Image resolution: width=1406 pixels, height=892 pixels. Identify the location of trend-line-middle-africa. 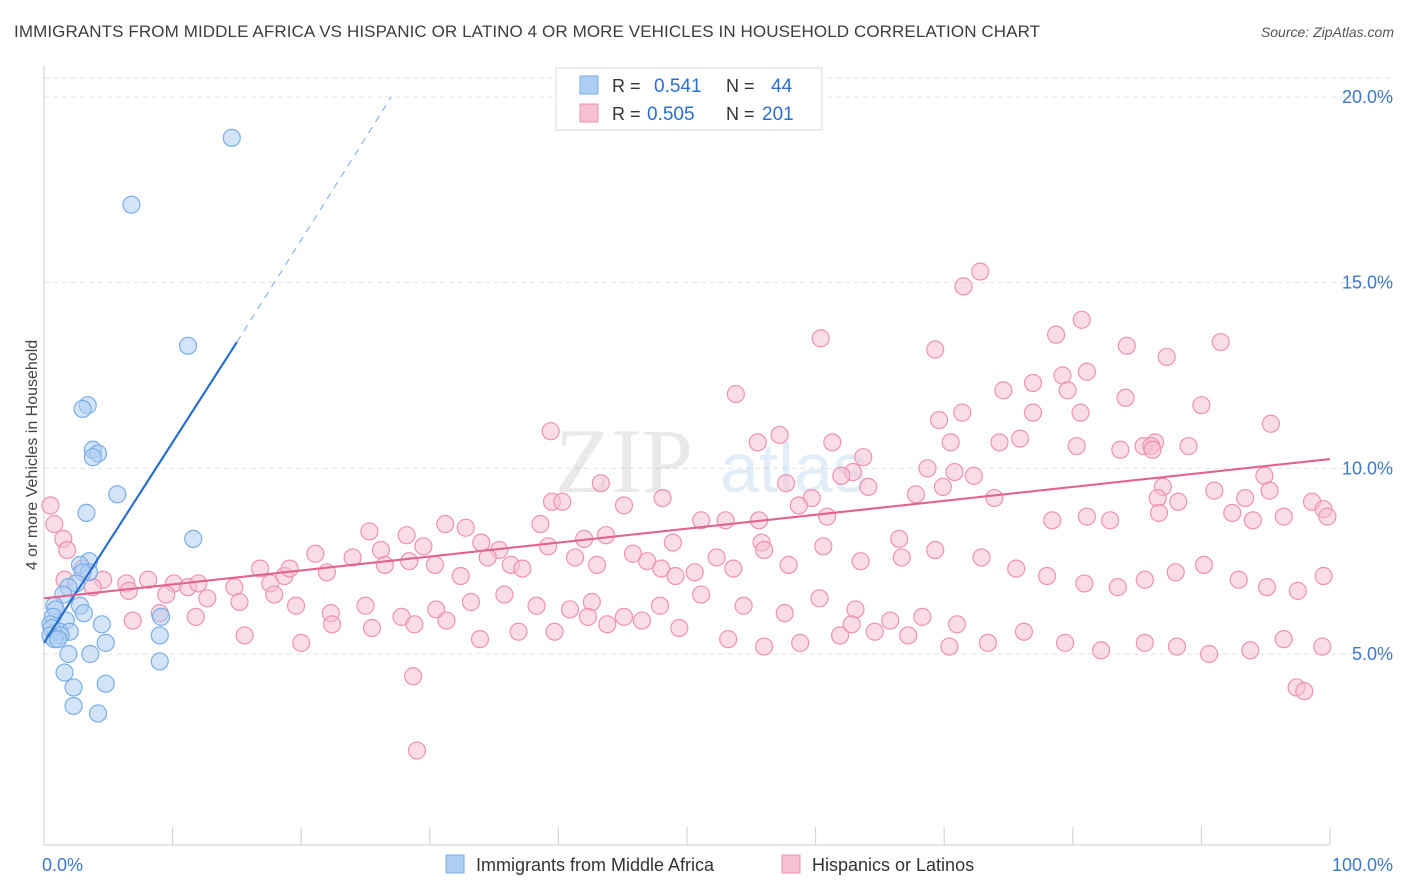
(140, 492).